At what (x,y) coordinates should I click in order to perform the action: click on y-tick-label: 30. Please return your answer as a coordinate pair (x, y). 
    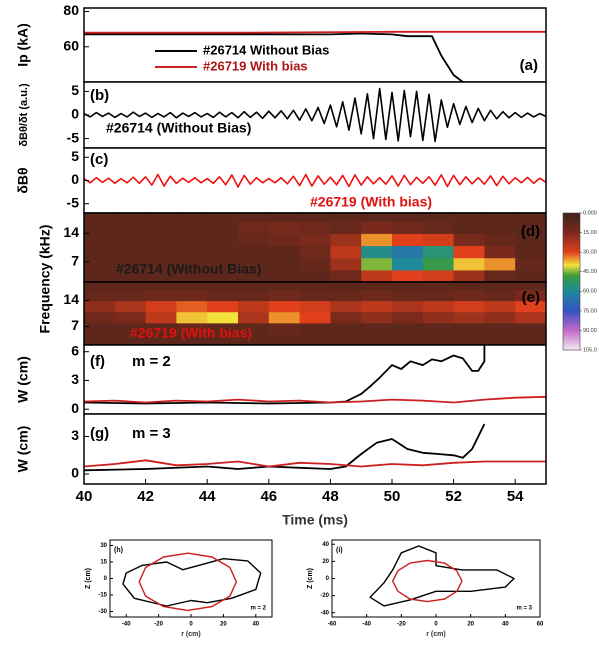
    Looking at the image, I should click on (103, 546).